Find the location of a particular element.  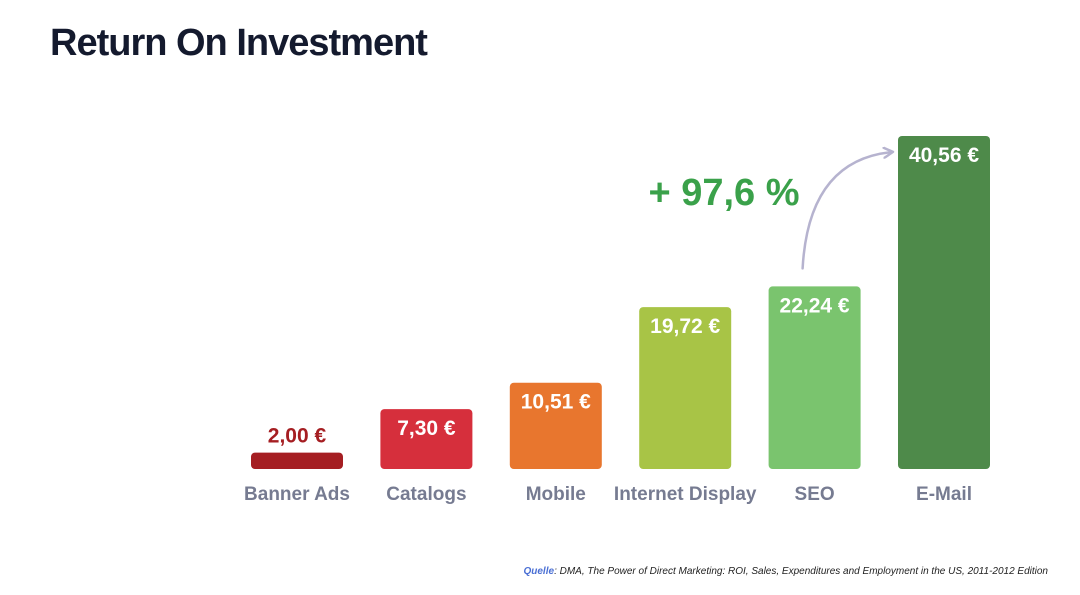

page-title: Return On Investment is located at coordinates (239, 43).